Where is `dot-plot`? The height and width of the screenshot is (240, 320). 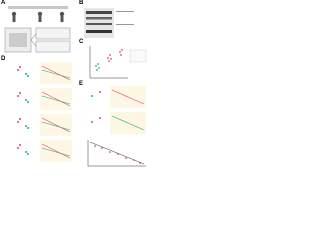 dot-plot is located at coordinates (118, 62).